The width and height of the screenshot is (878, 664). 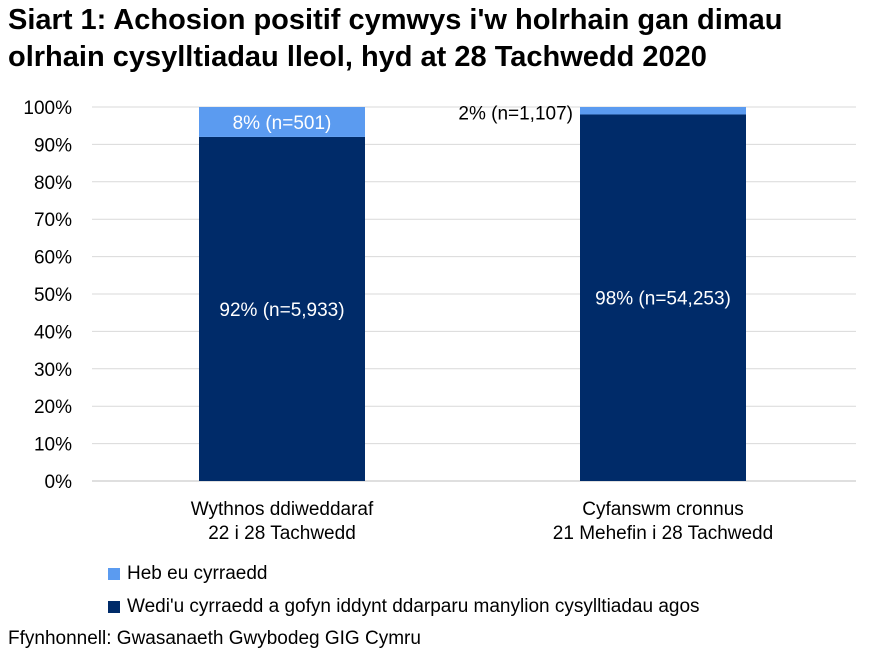 What do you see at coordinates (515, 114) in the screenshot?
I see `data-label: 2% (n=1,107)` at bounding box center [515, 114].